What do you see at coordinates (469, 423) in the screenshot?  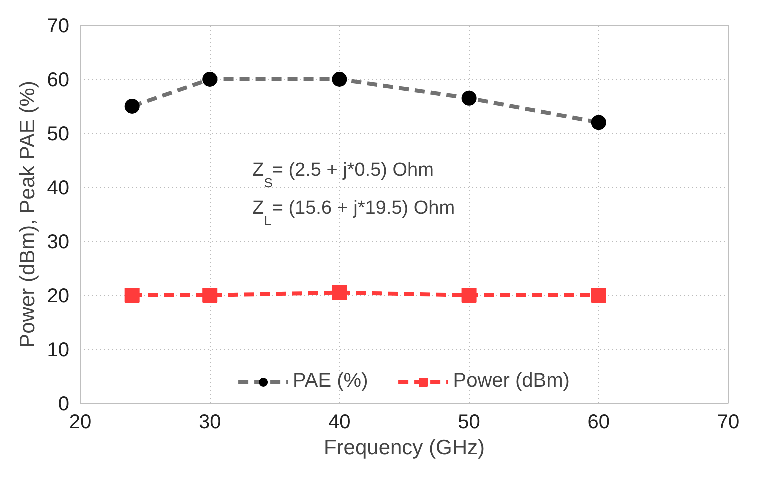 I see `x-tick-label: 50` at bounding box center [469, 423].